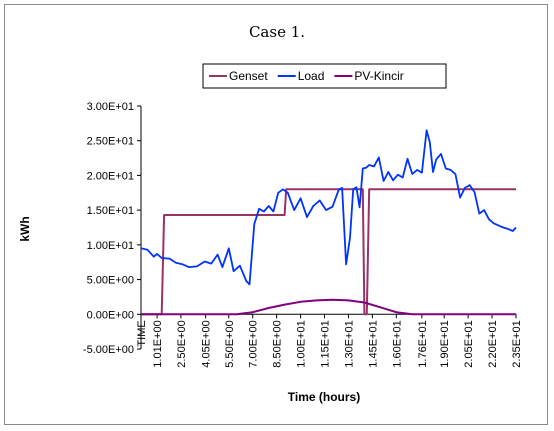  Describe the element at coordinates (142, 333) in the screenshot. I see `x-tick-label: TIME` at that location.